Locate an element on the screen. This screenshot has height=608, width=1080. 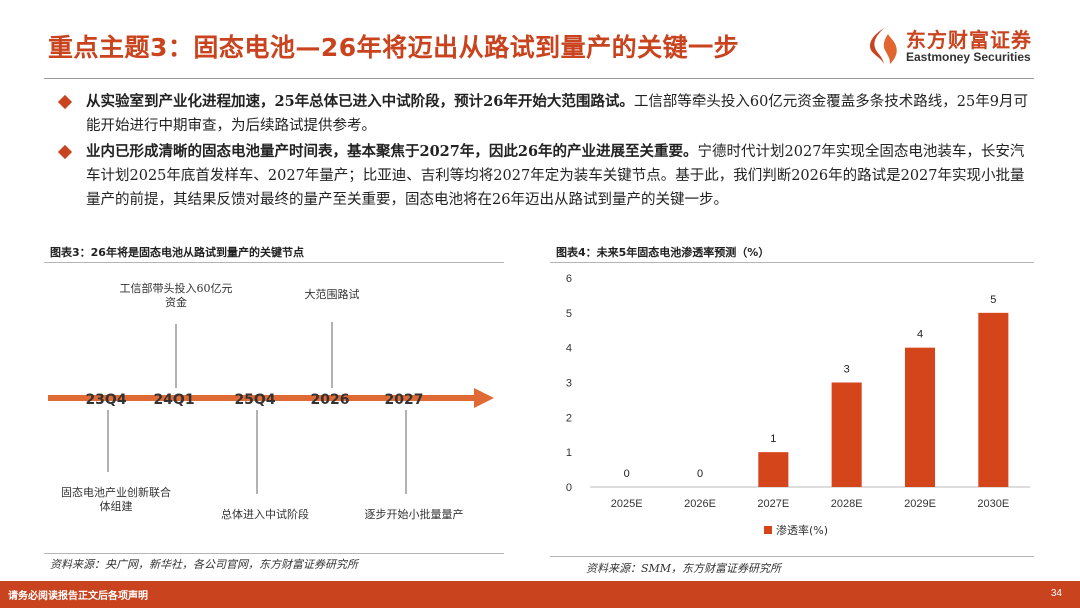
logo-chinese: 东方财富证券 is located at coordinates (969, 40).